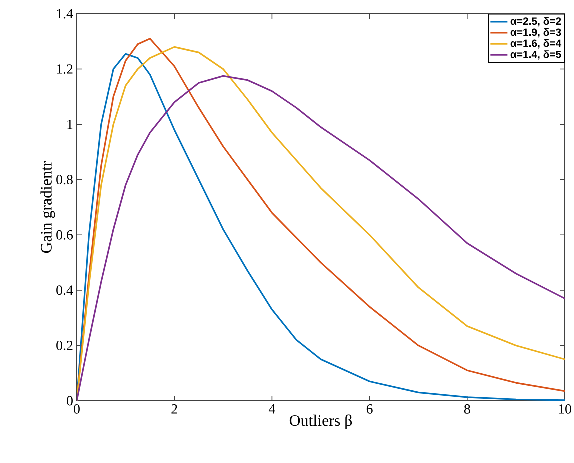  Describe the element at coordinates (70, 125) in the screenshot. I see `y-tick-label: 1` at that location.